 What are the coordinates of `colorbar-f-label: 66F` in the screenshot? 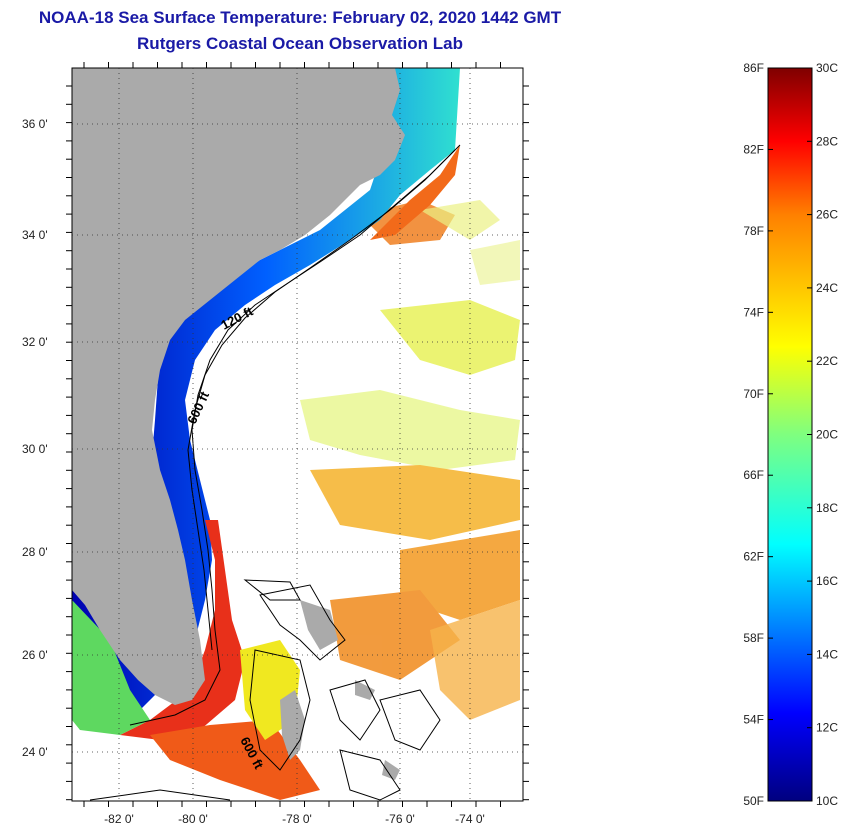 It's located at (753, 475).